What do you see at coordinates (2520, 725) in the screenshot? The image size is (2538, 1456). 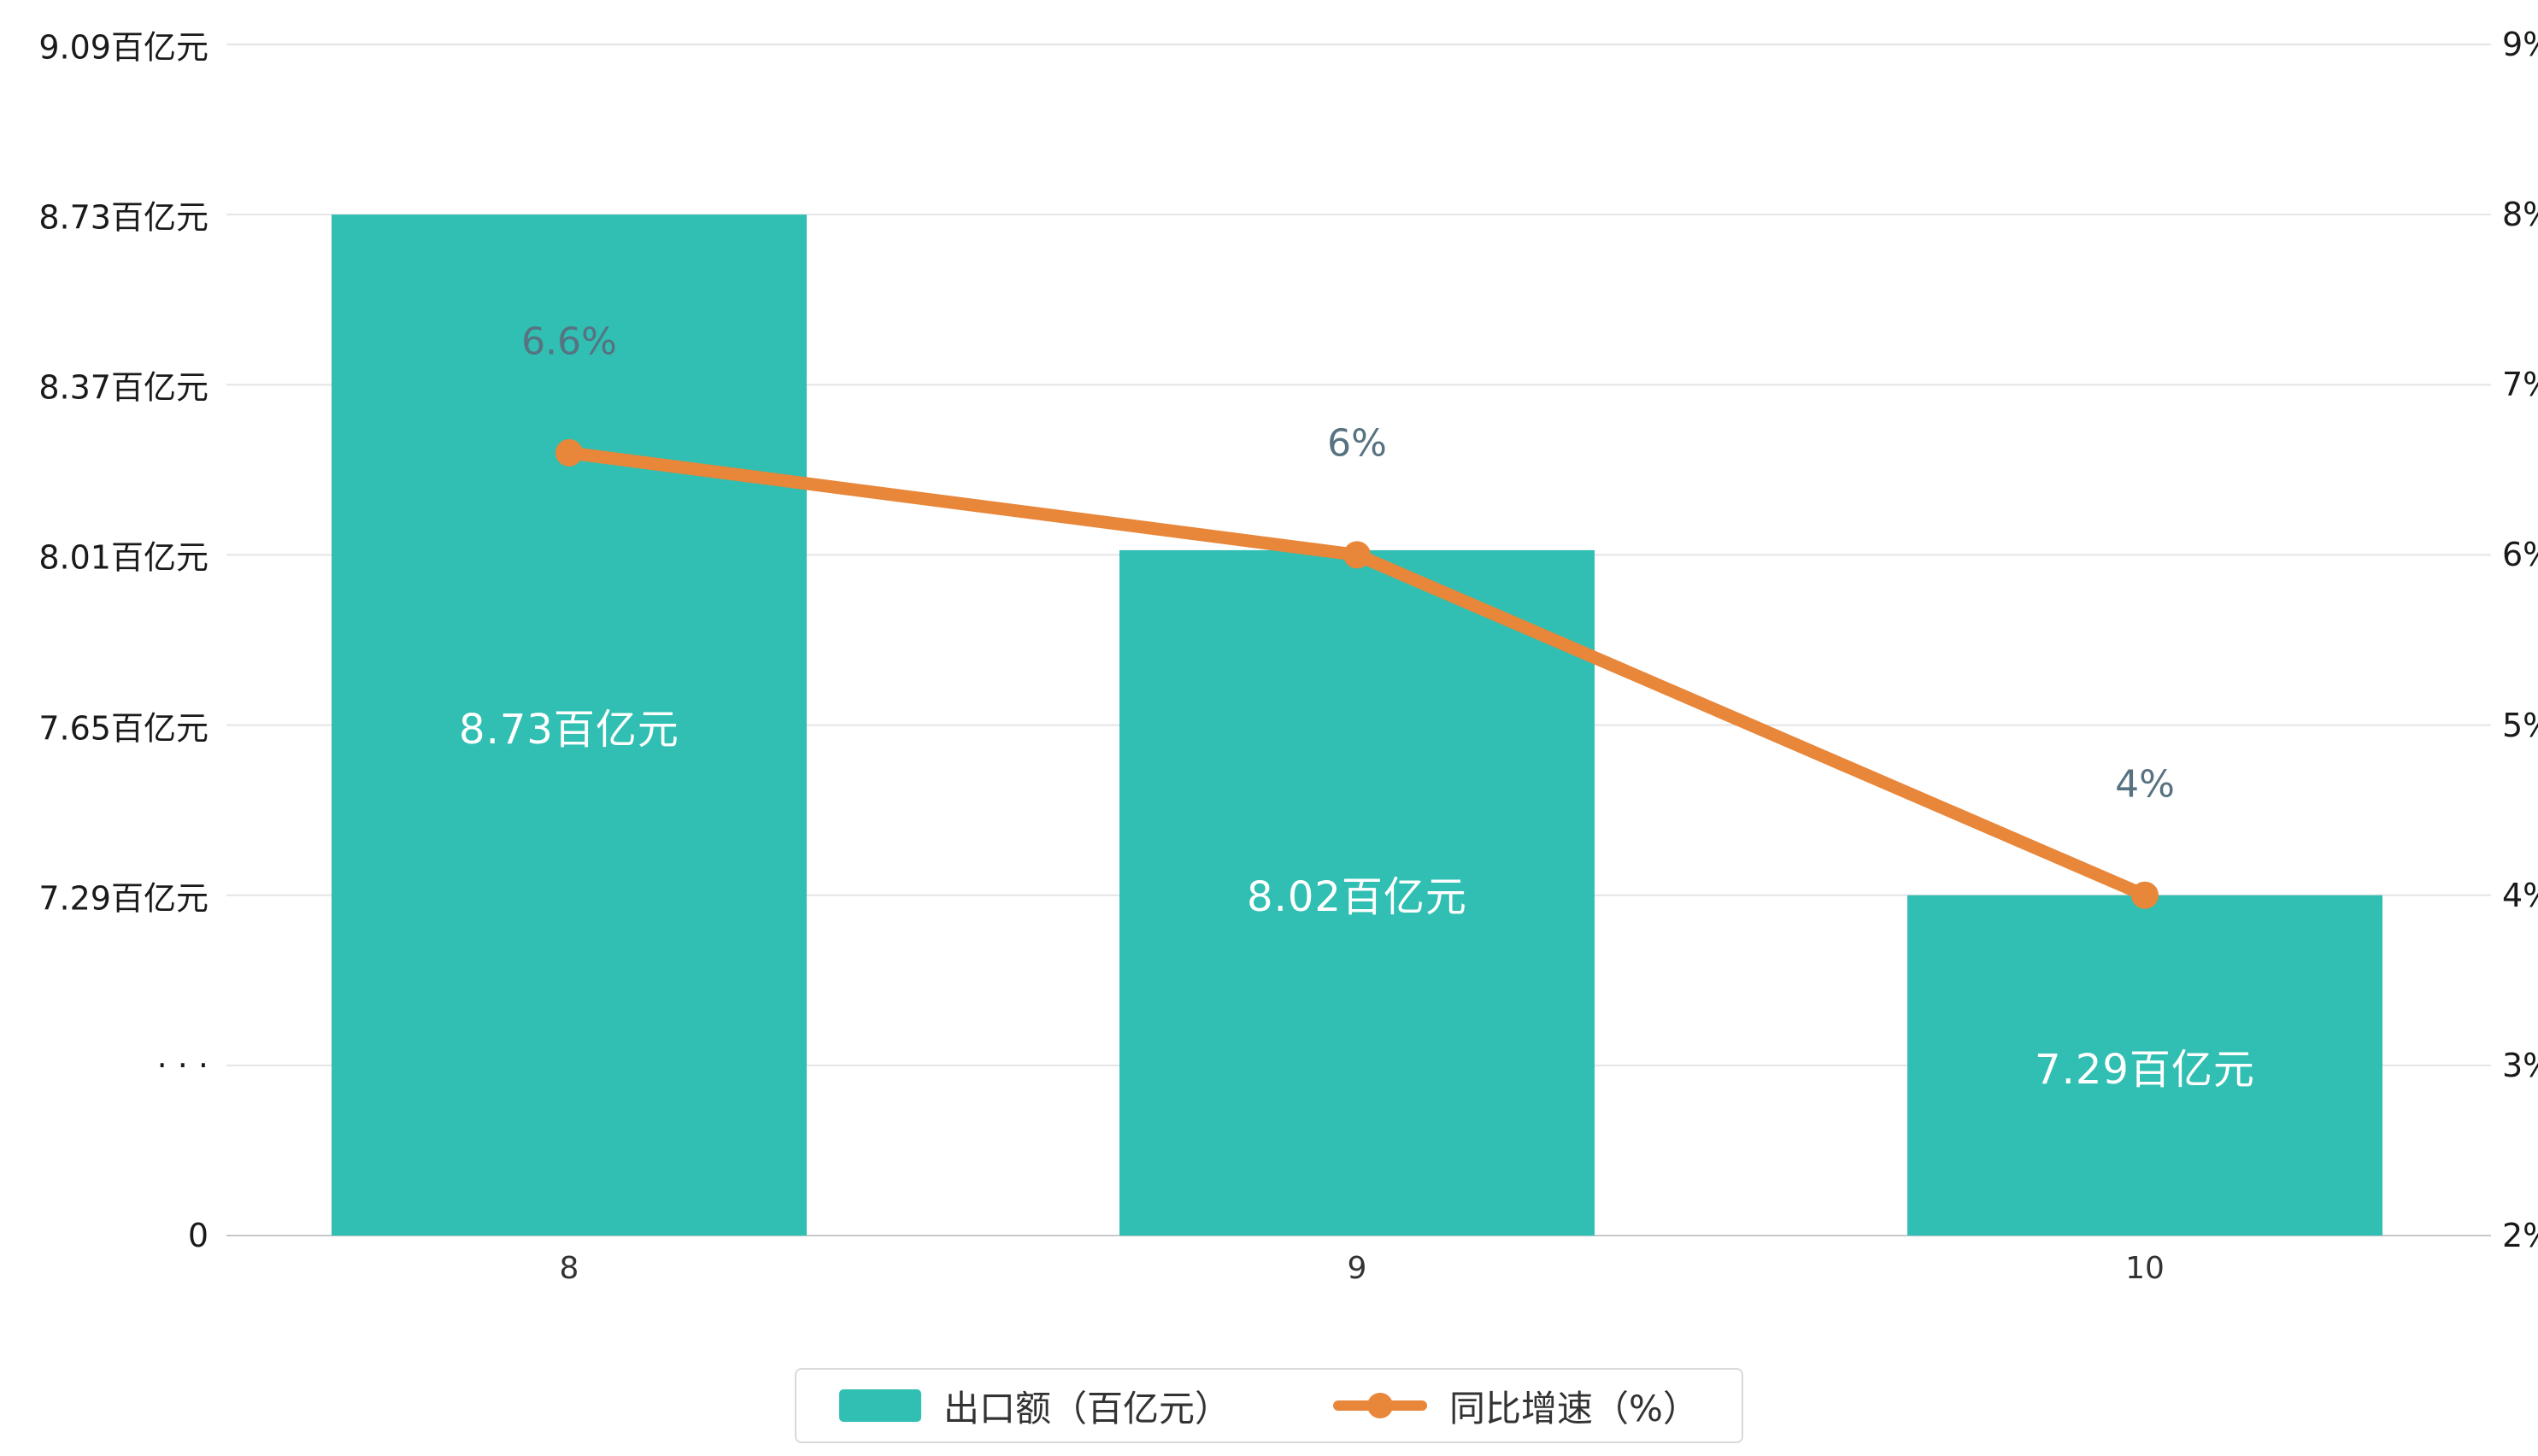 I see `y-axis-right-tick-label: 5%` at bounding box center [2520, 725].